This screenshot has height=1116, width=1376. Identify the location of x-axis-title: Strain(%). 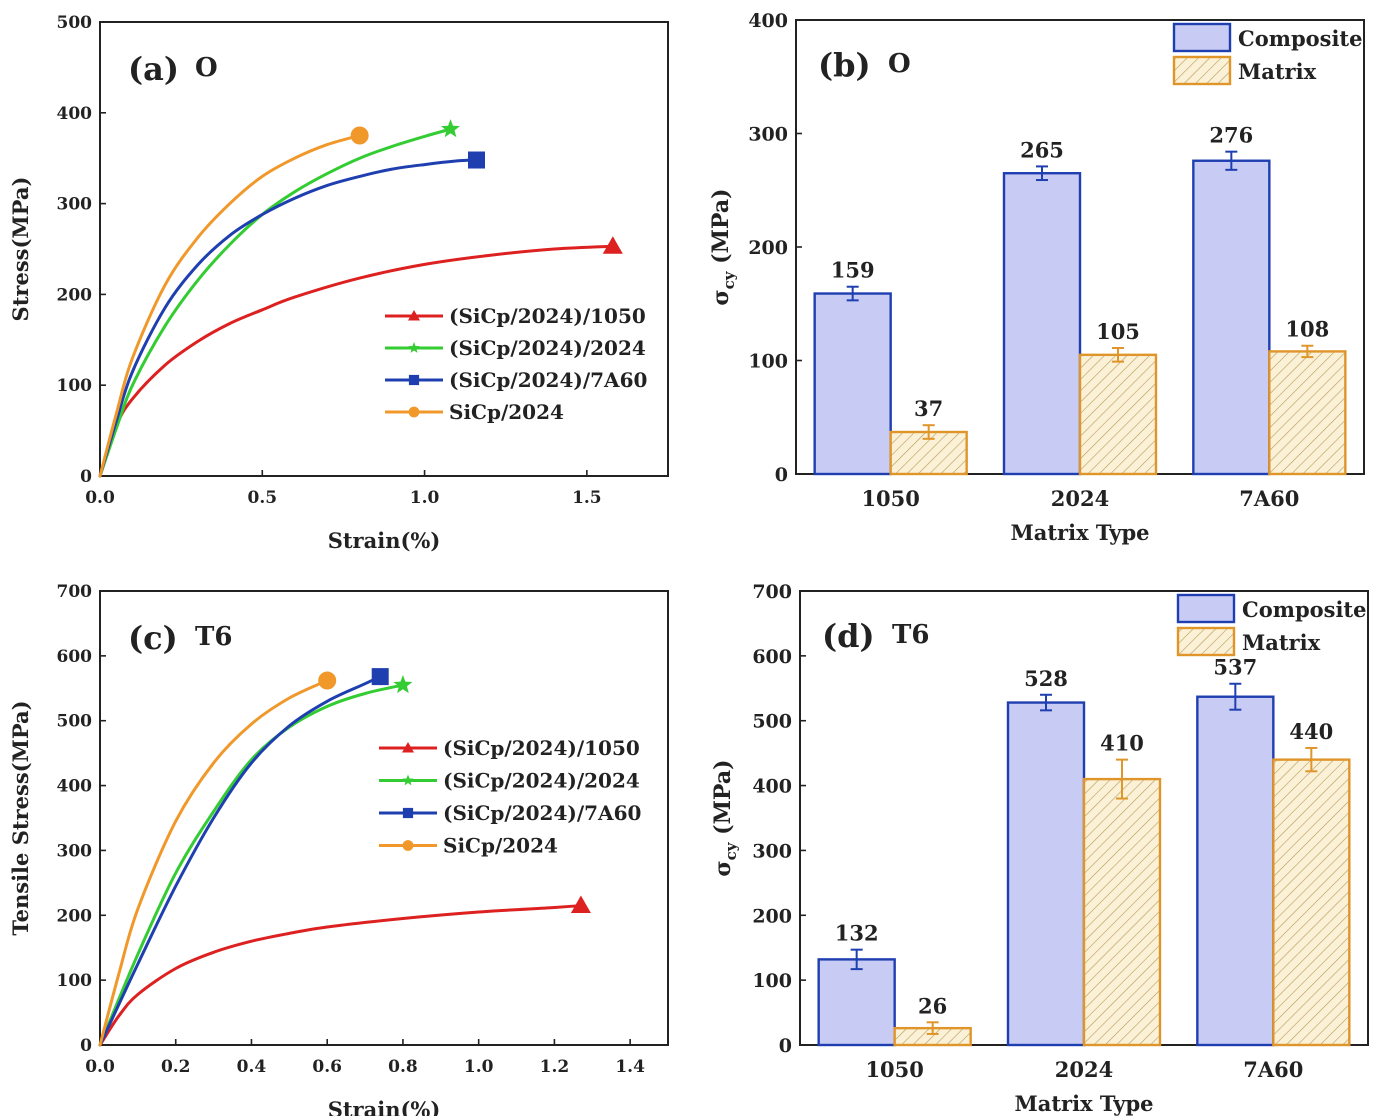
(384, 540).